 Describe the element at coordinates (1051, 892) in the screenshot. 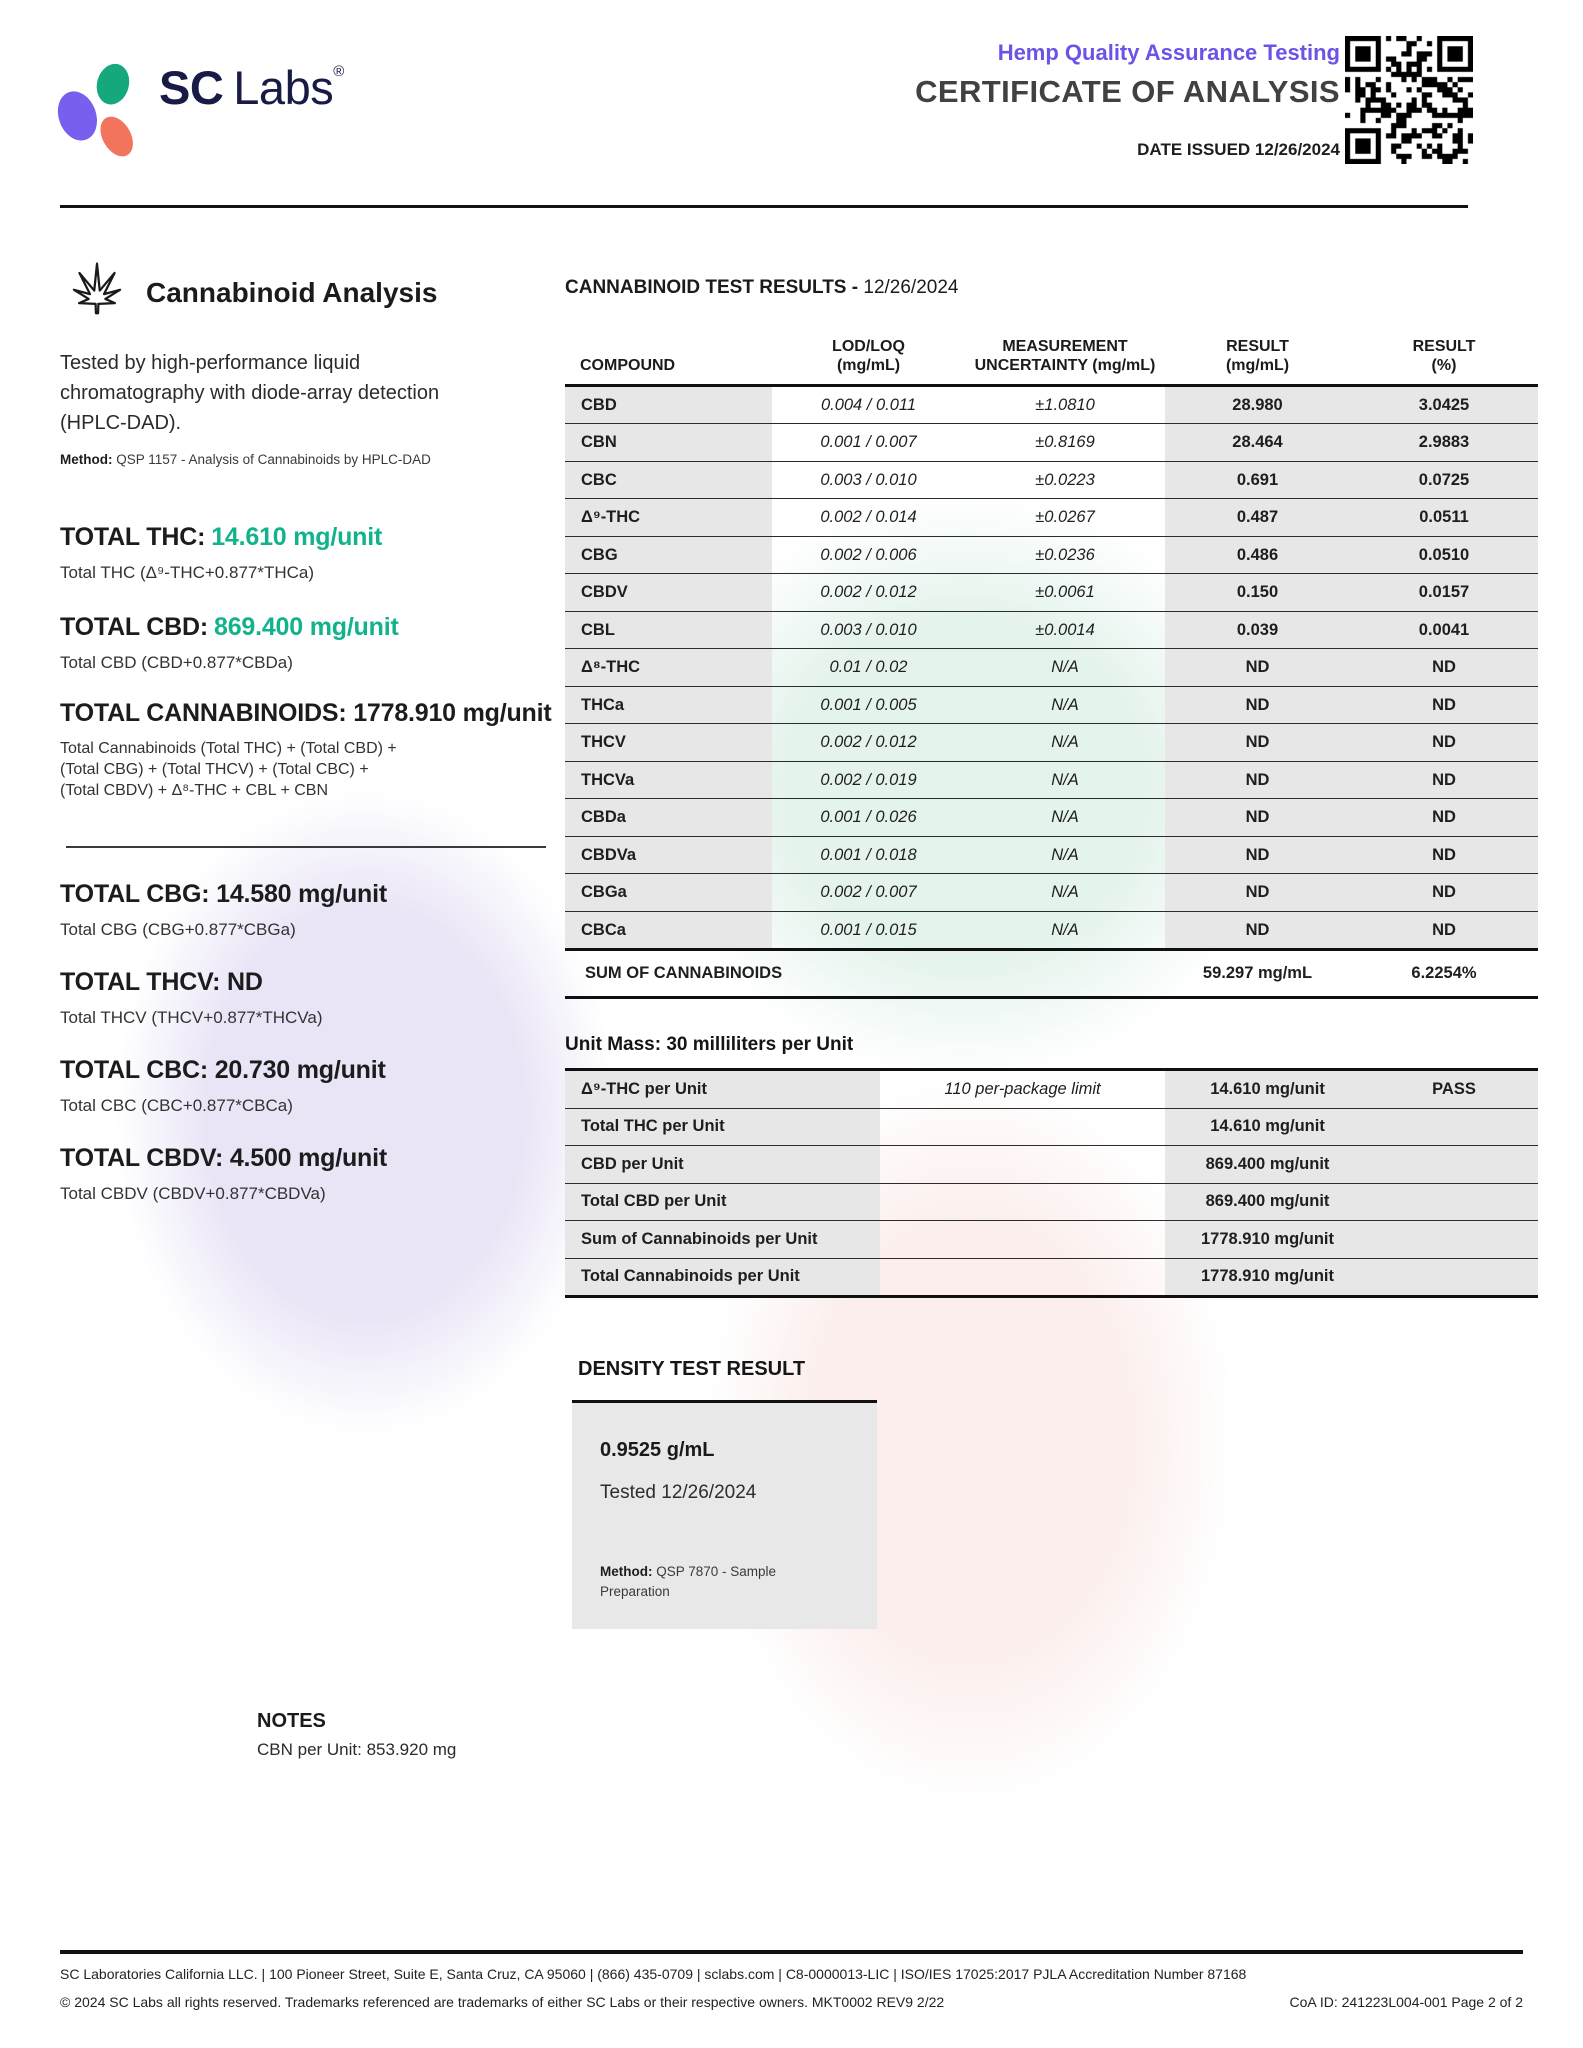

I see `table-row: CBGa 0.002 / 0.007 N/A ND ND` at that location.